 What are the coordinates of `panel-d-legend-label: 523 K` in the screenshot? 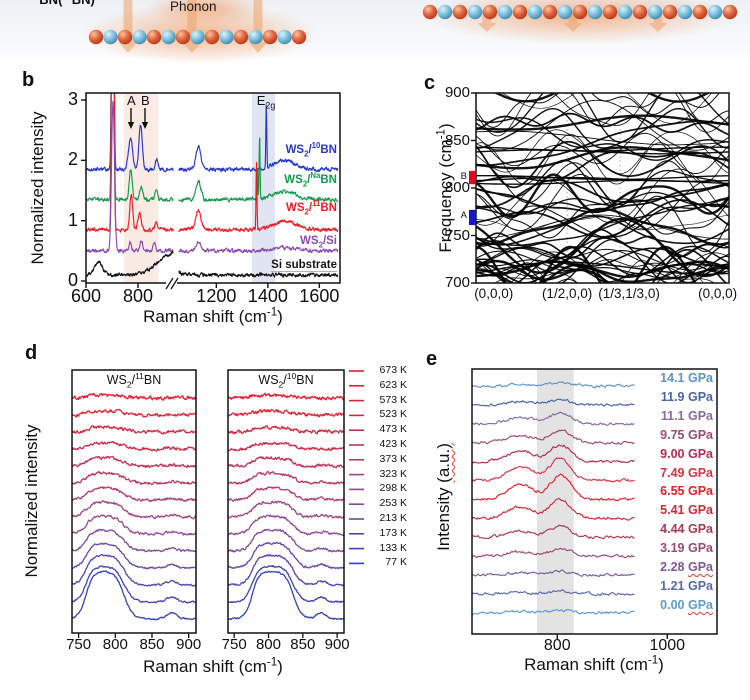 It's located at (393, 414).